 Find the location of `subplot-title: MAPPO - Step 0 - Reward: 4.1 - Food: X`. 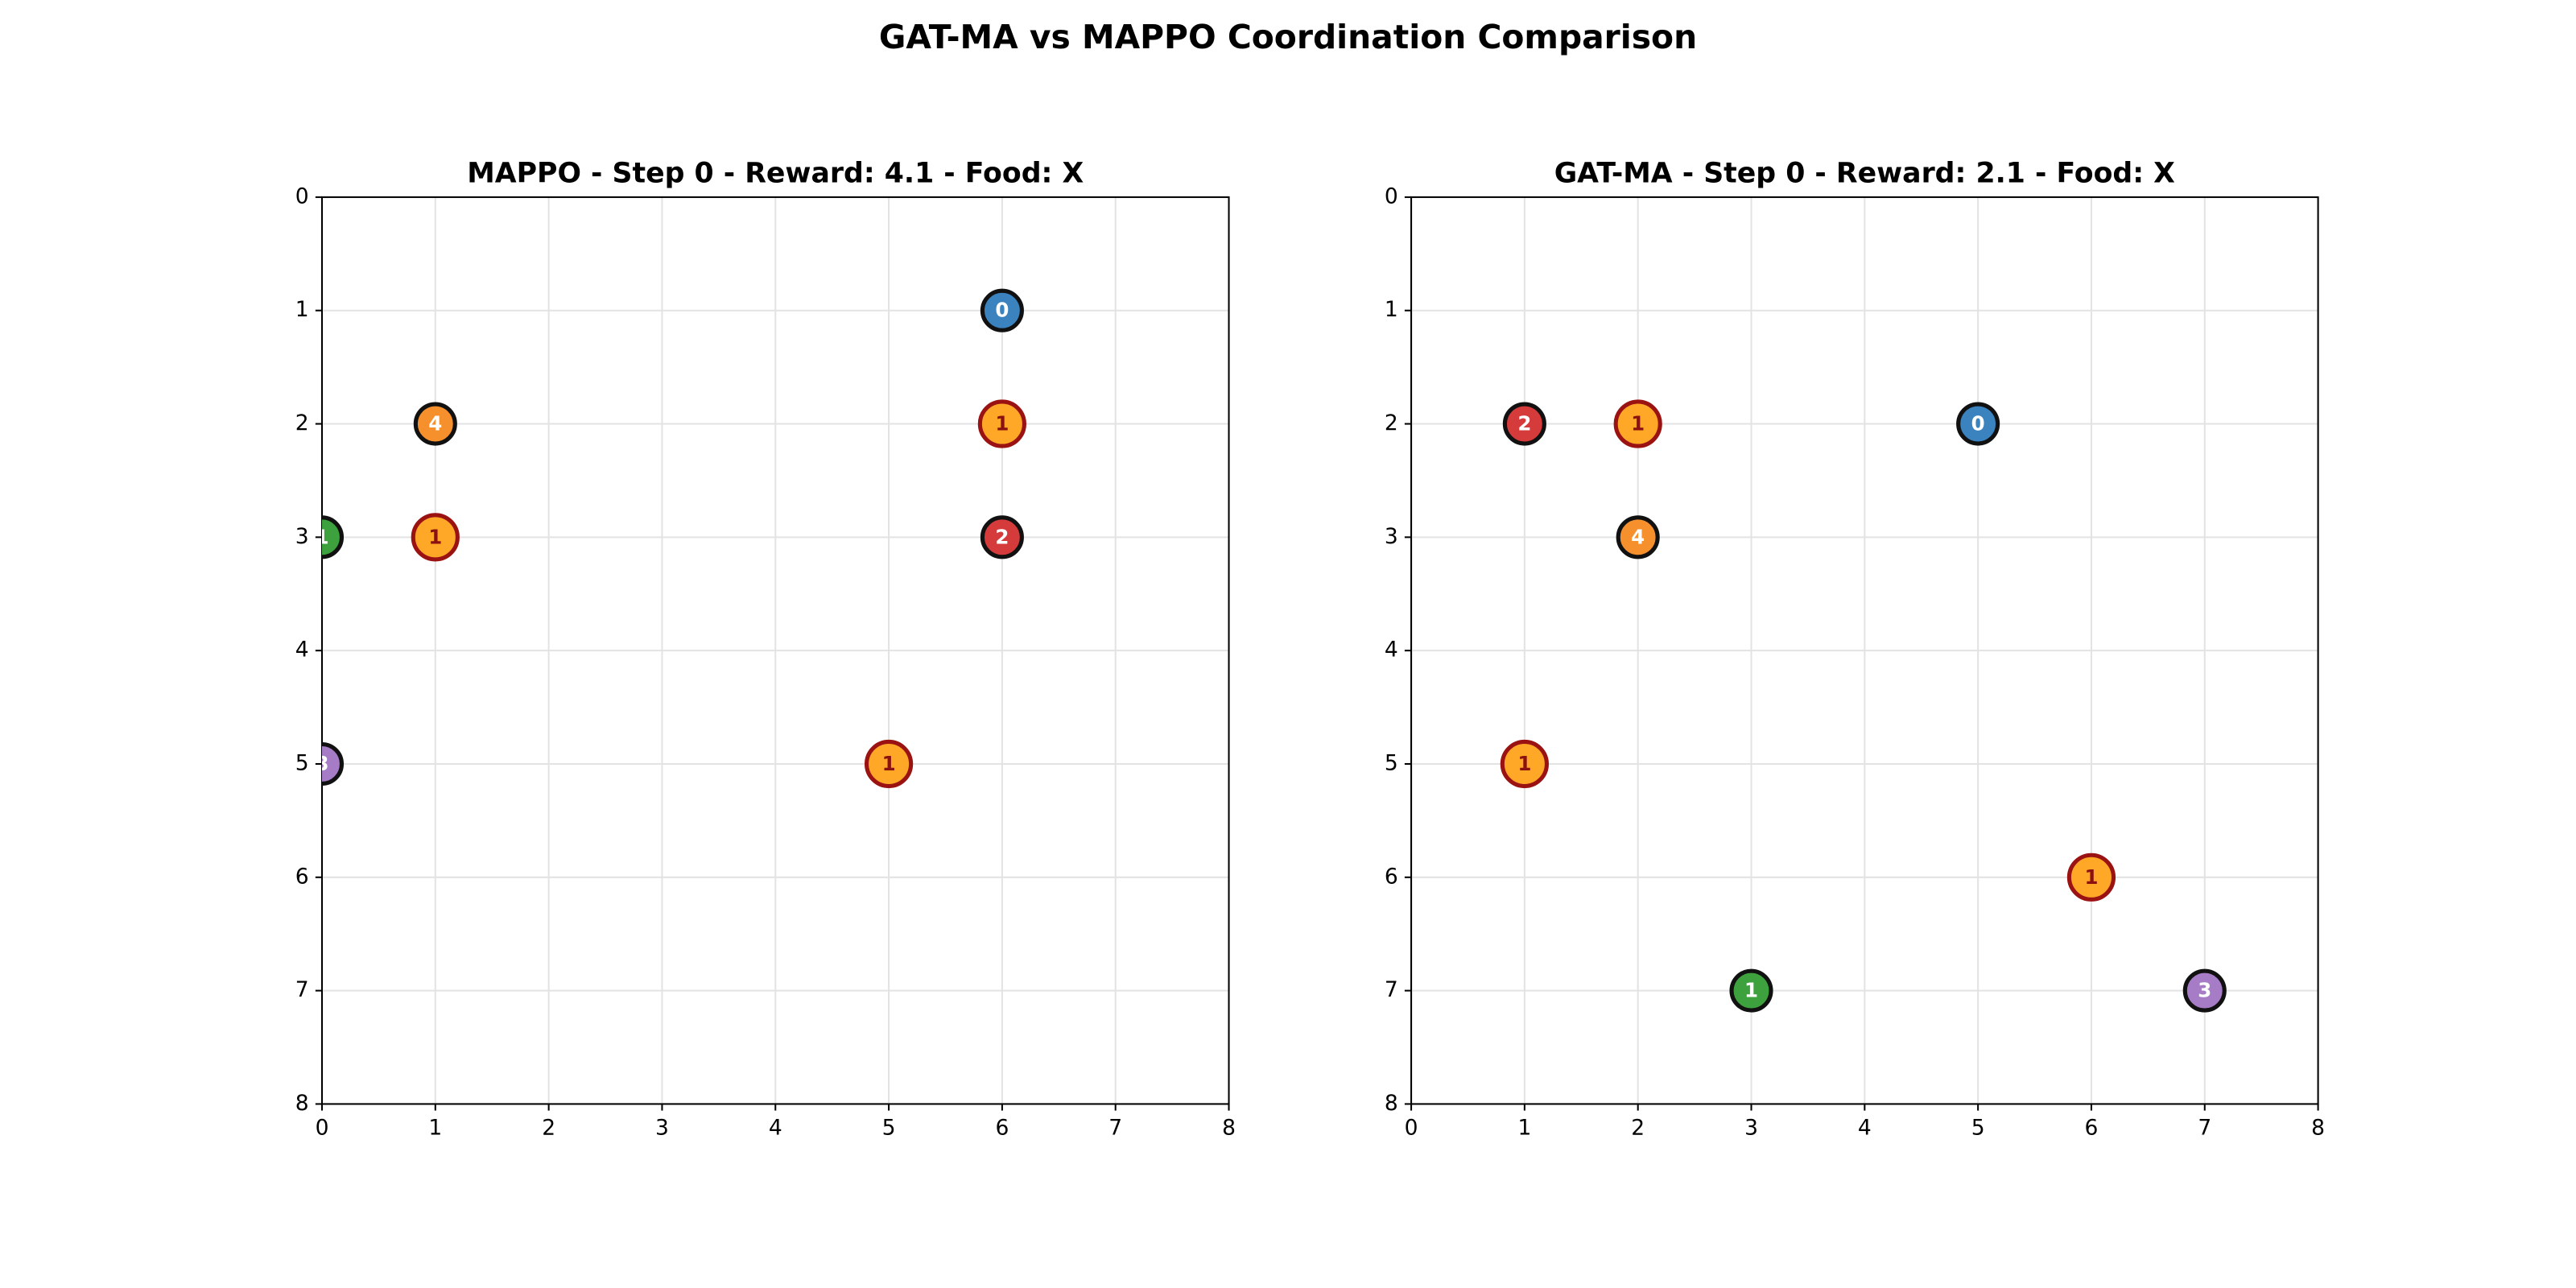

subplot-title: MAPPO - Step 0 - Reward: 4.1 - Food: X is located at coordinates (775, 173).